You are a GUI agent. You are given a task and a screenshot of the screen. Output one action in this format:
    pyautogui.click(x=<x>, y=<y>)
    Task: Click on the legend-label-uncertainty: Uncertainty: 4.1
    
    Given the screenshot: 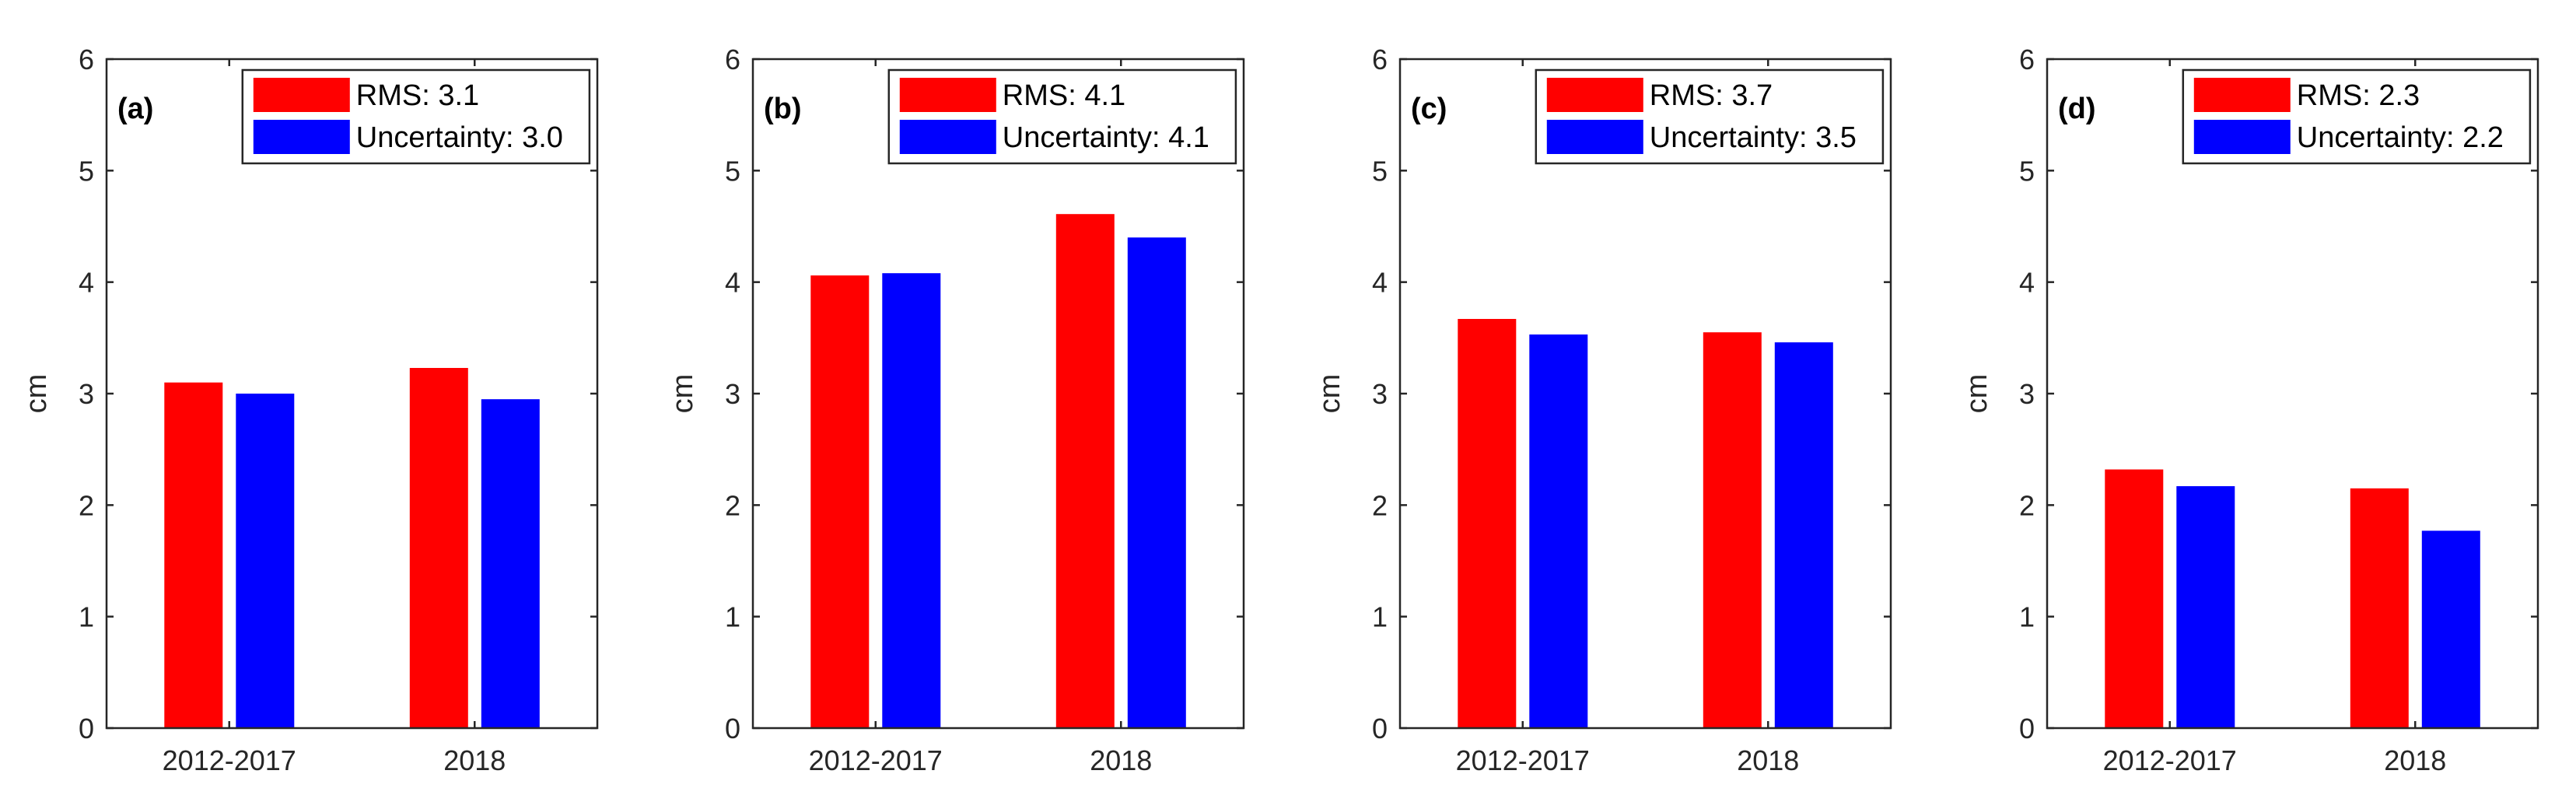 What is the action you would take?
    pyautogui.click(x=1106, y=137)
    